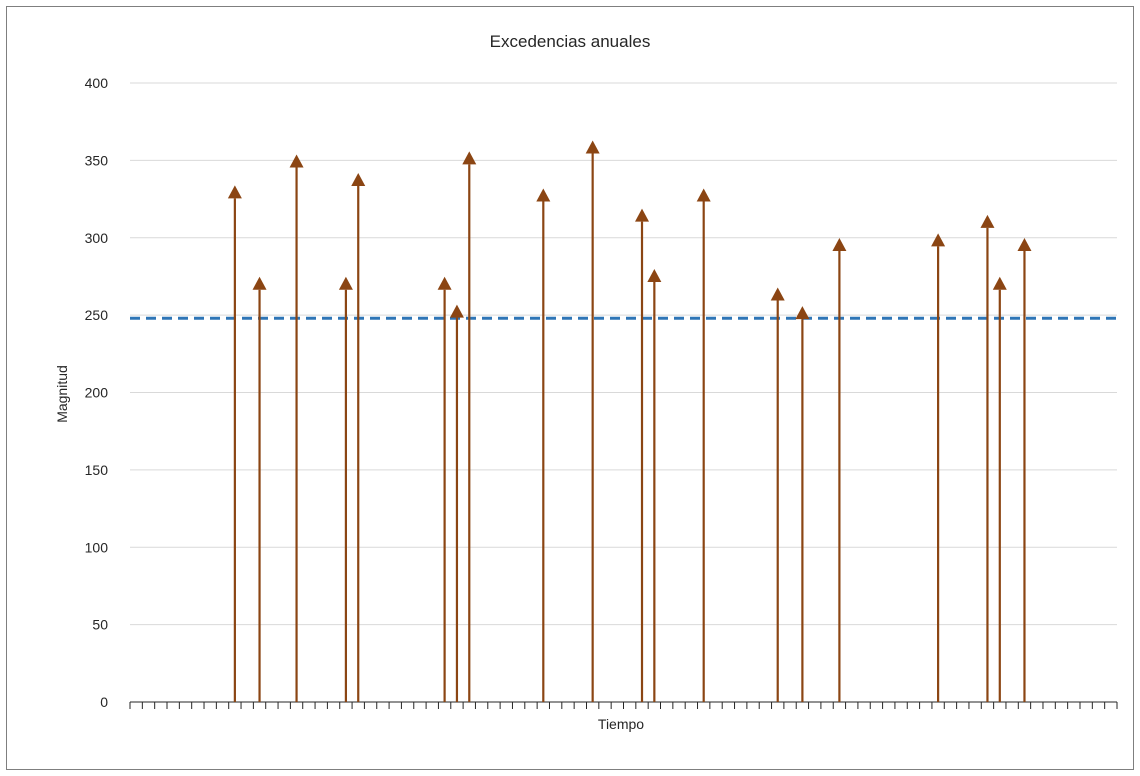 The height and width of the screenshot is (776, 1140). I want to click on y-tick-labels: 0 50 100 150 200 250 300 350 400, so click(97, 392).